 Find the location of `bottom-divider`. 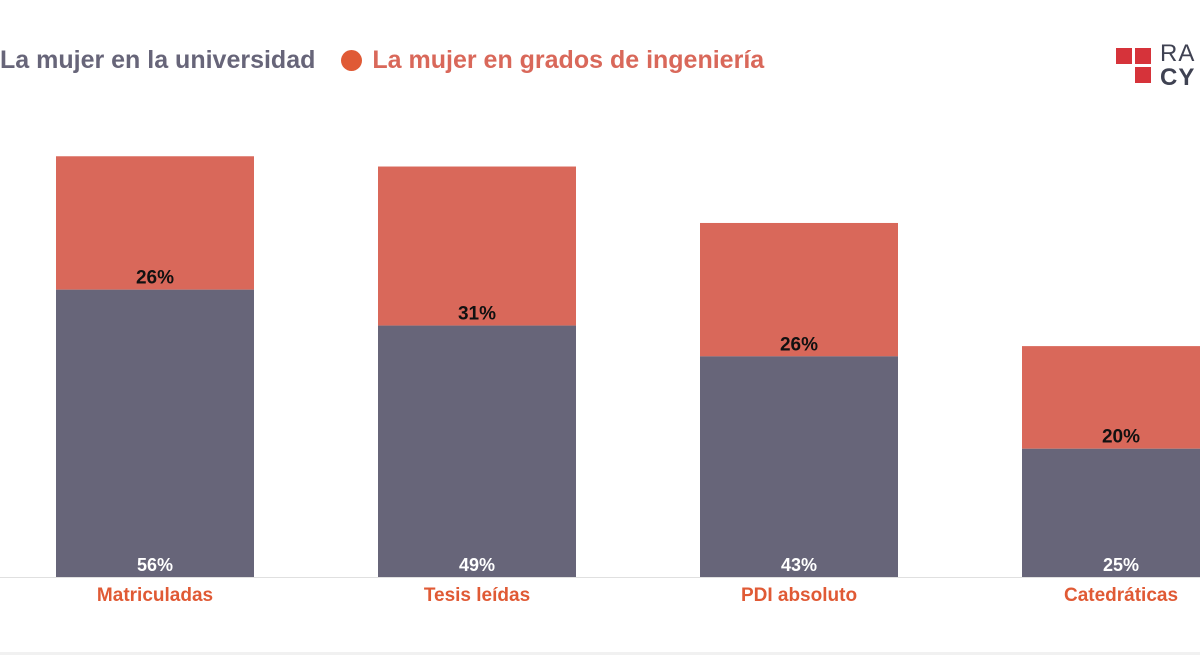

bottom-divider is located at coordinates (600, 653).